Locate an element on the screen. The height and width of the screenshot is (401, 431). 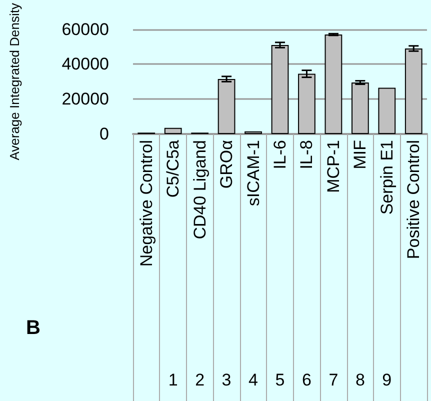
x-tick-label: CD40 Ligand is located at coordinates (200, 190).